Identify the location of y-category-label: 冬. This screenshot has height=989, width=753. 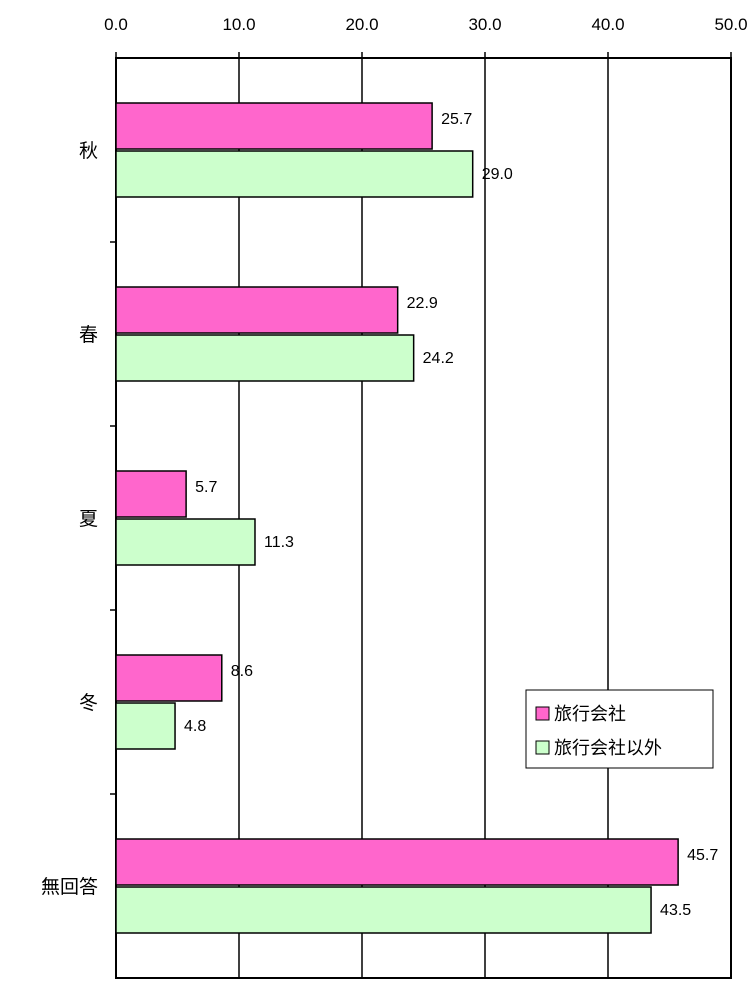
(88, 703).